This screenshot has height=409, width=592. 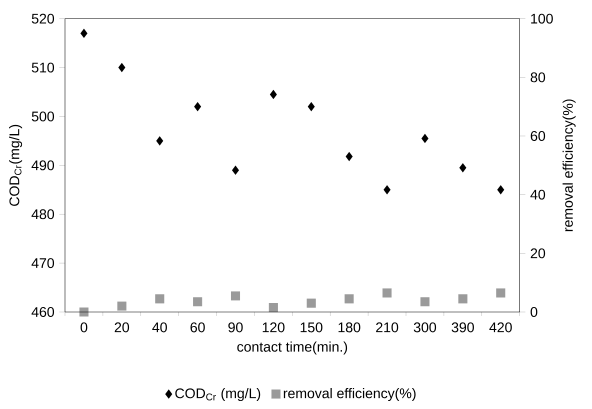 What do you see at coordinates (425, 327) in the screenshot?
I see `x-tick-label: 300` at bounding box center [425, 327].